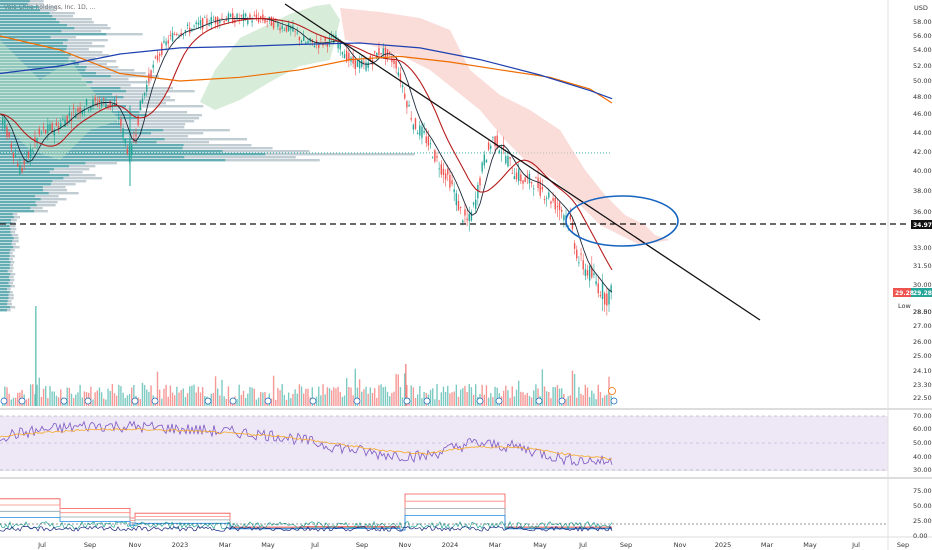  What do you see at coordinates (626, 545) in the screenshot?
I see `time-tick-label: Sep` at bounding box center [626, 545].